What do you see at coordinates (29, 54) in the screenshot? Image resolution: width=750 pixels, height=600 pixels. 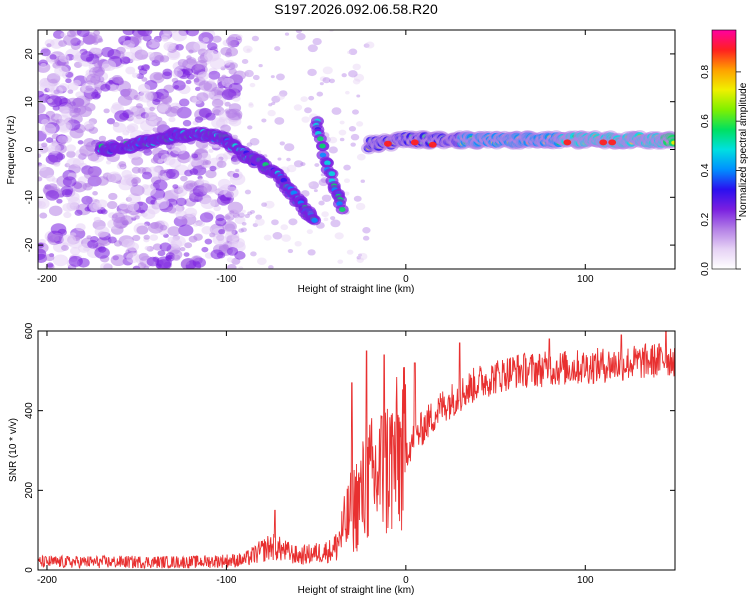 I see `spectrogram-y-tick-label: 20` at bounding box center [29, 54].